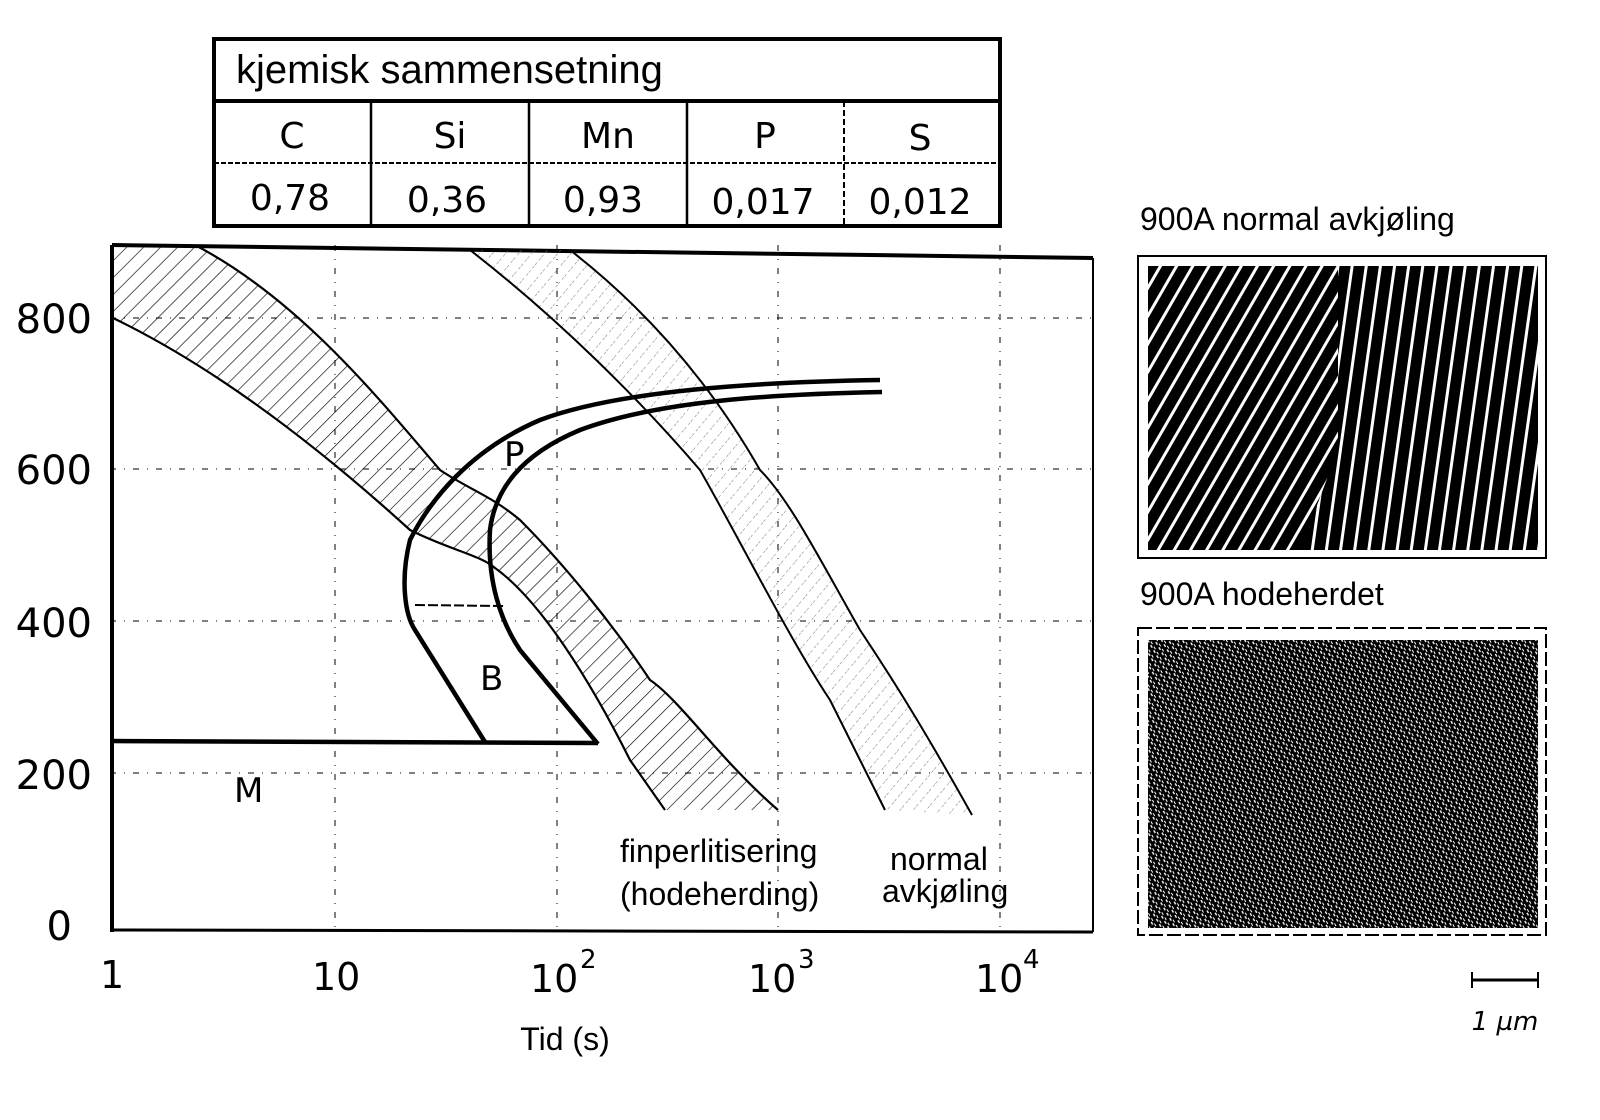 The width and height of the screenshot is (1600, 1120). What do you see at coordinates (945, 891) in the screenshot?
I see `curve-label-normal-2: avkjøling` at bounding box center [945, 891].